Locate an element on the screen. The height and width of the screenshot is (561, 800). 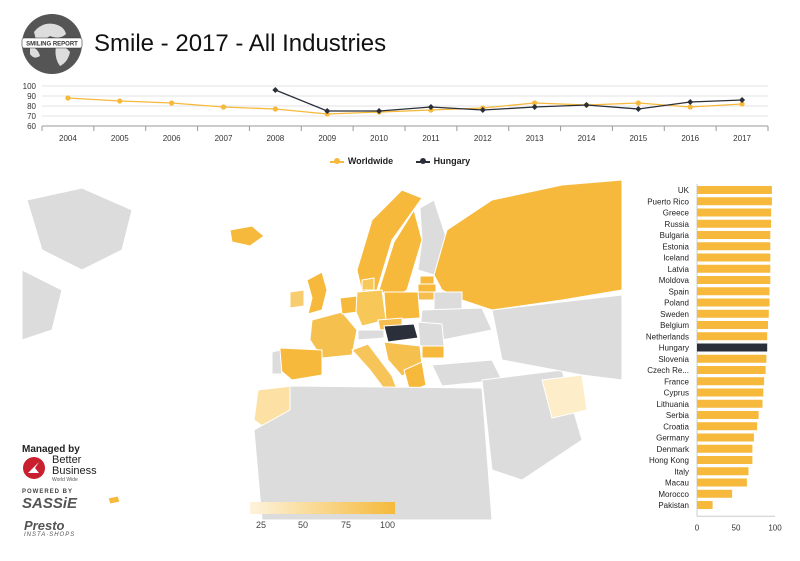
bar-x-tick-label: 100 is located at coordinates (775, 527).